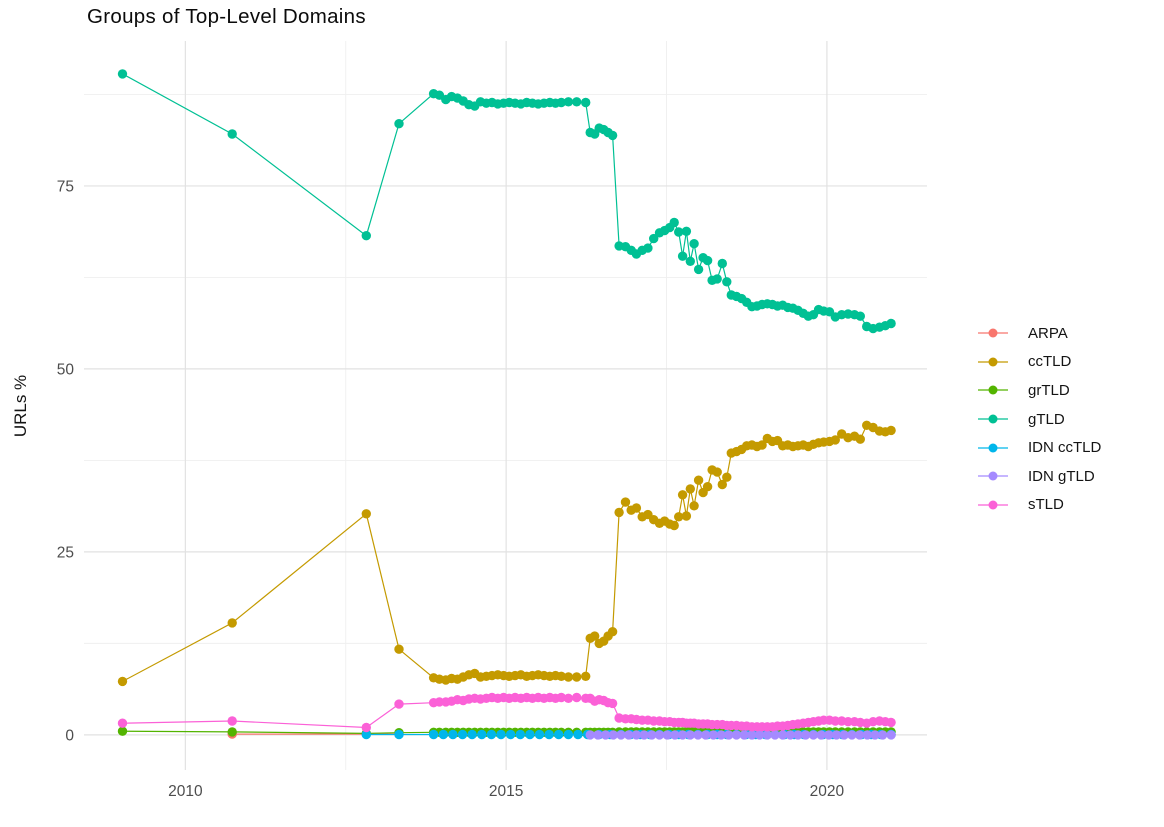  I want to click on legend-label: grTLD, so click(1049, 390).